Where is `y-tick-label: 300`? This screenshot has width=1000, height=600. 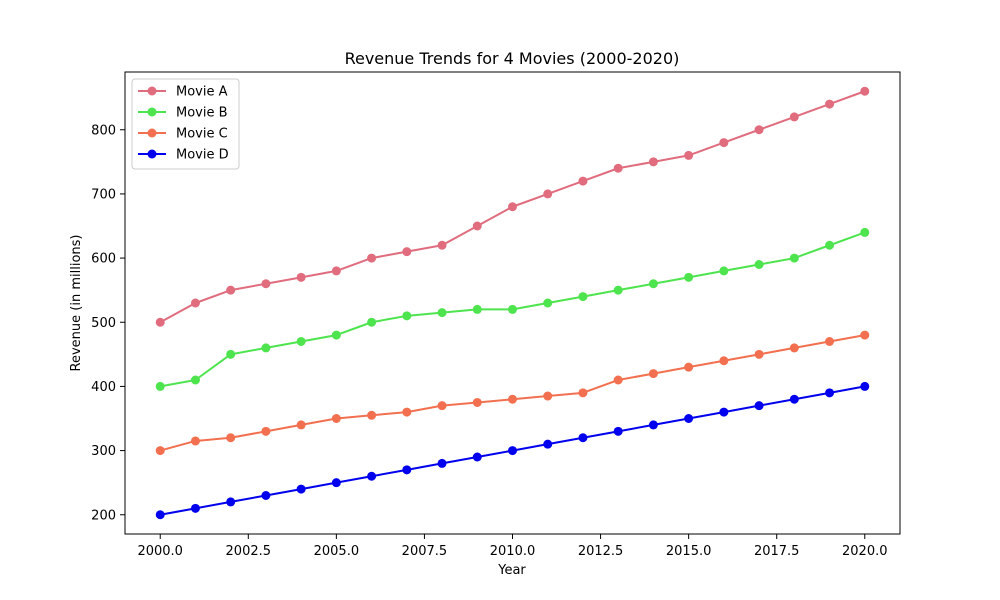 y-tick-label: 300 is located at coordinates (103, 451).